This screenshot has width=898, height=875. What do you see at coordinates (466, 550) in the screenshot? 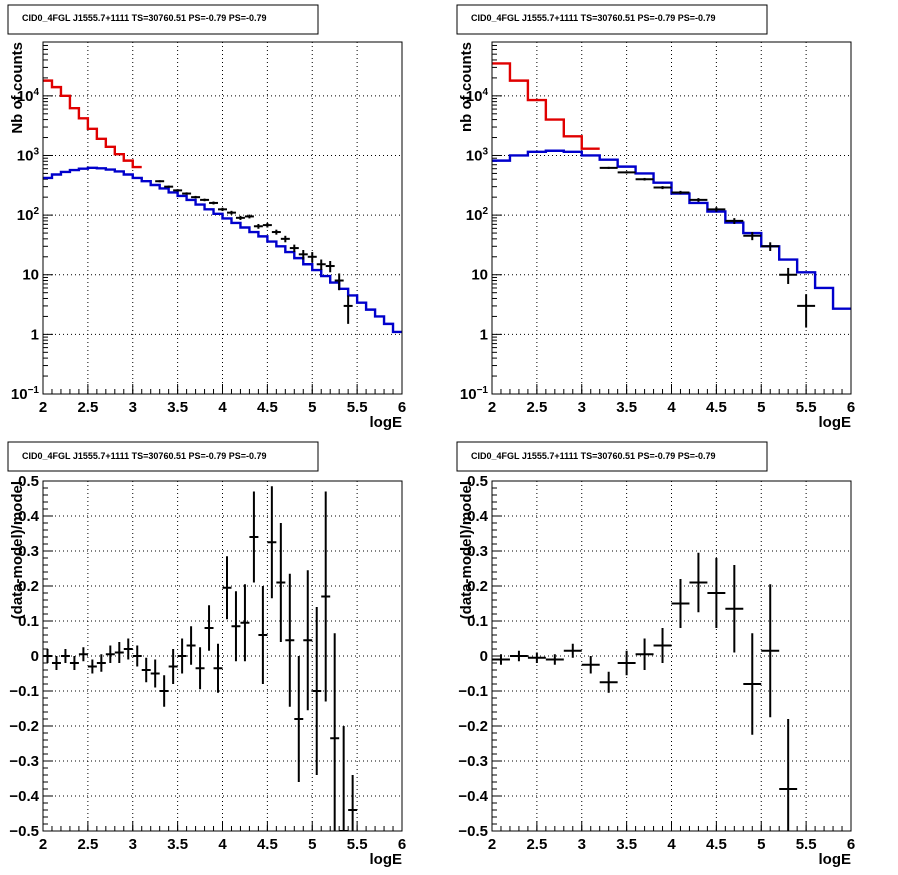
I see `y-axis-title: (data-model)/model` at bounding box center [466, 550].